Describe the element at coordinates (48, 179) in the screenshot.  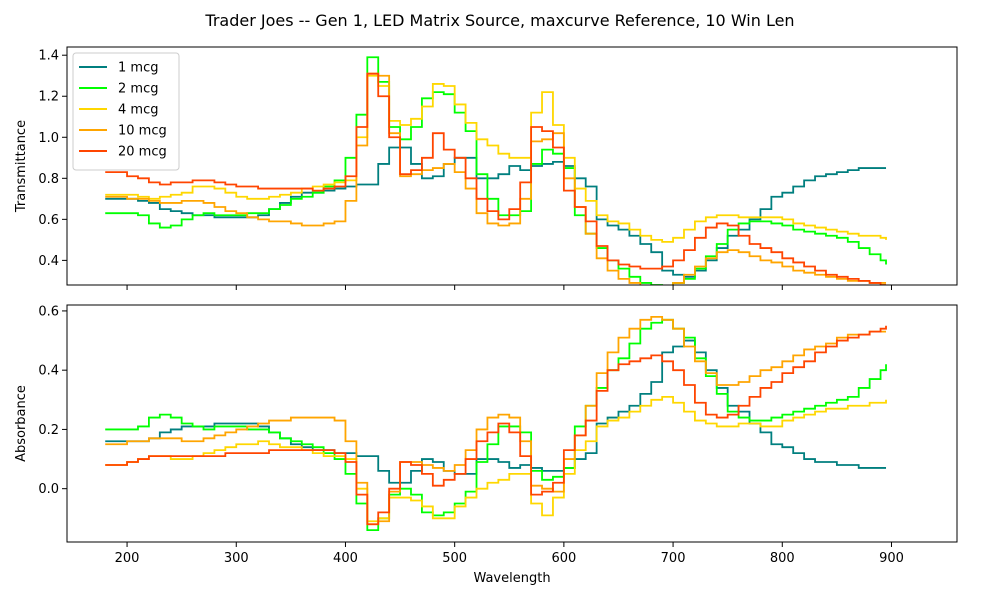
I see `y-tick-label: 0.8` at that location.